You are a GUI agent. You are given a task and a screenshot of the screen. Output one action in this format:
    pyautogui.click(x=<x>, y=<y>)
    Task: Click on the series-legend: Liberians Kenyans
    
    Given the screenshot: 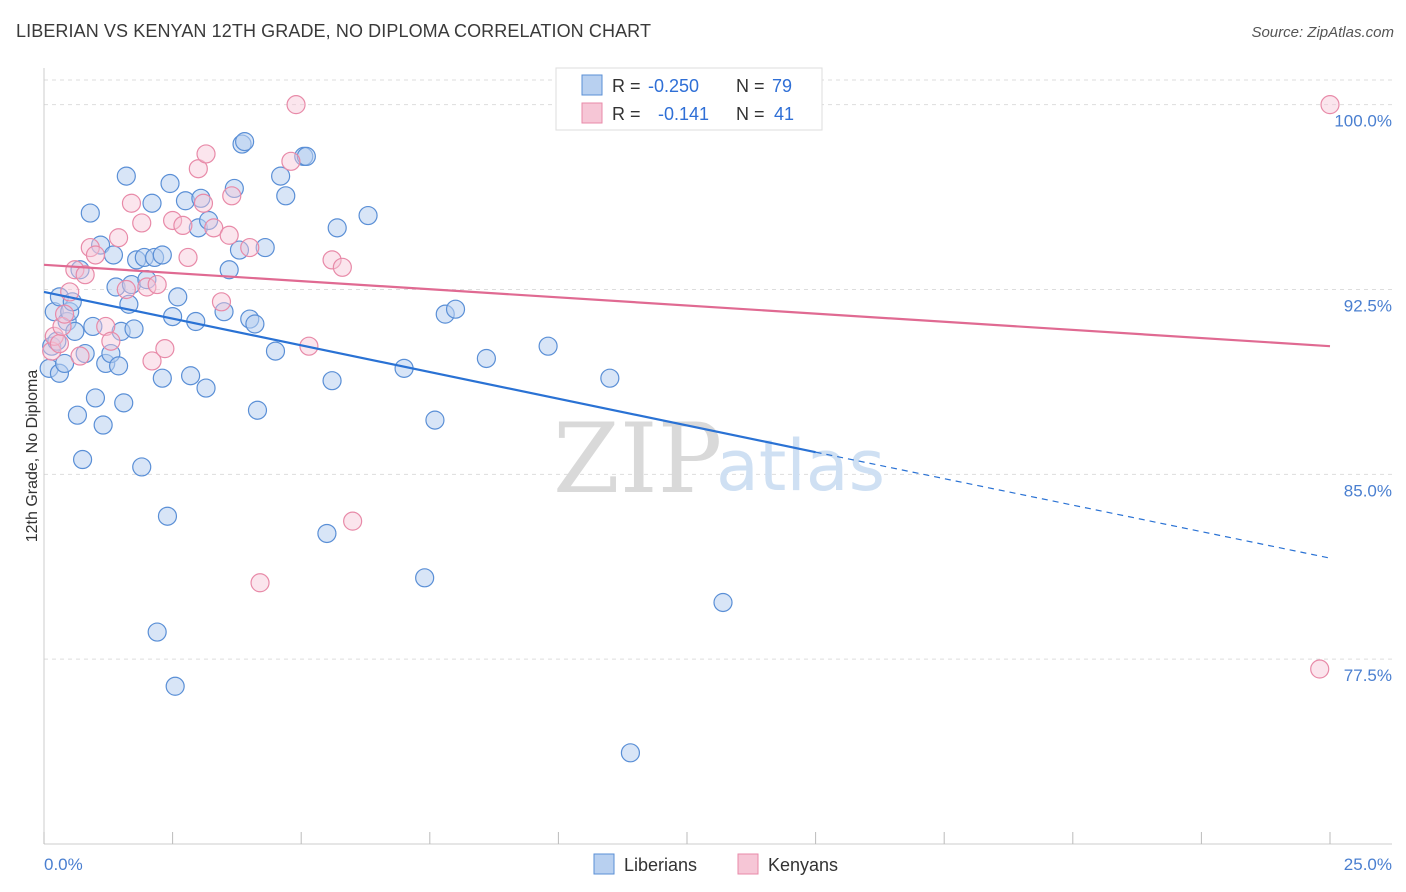 What is the action you would take?
    pyautogui.click(x=715, y=864)
    